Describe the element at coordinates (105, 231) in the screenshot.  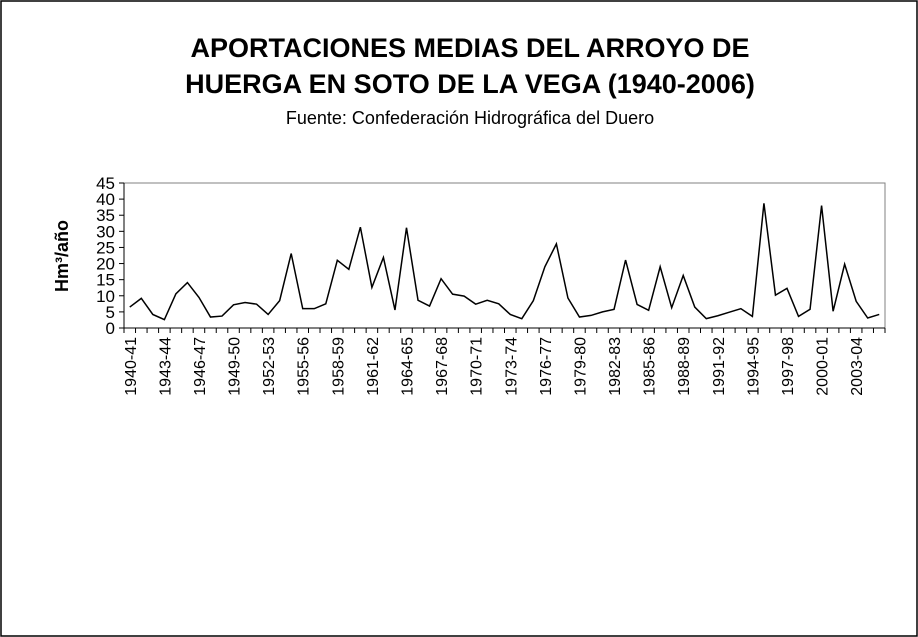
I see `y-tick-label: 30` at that location.